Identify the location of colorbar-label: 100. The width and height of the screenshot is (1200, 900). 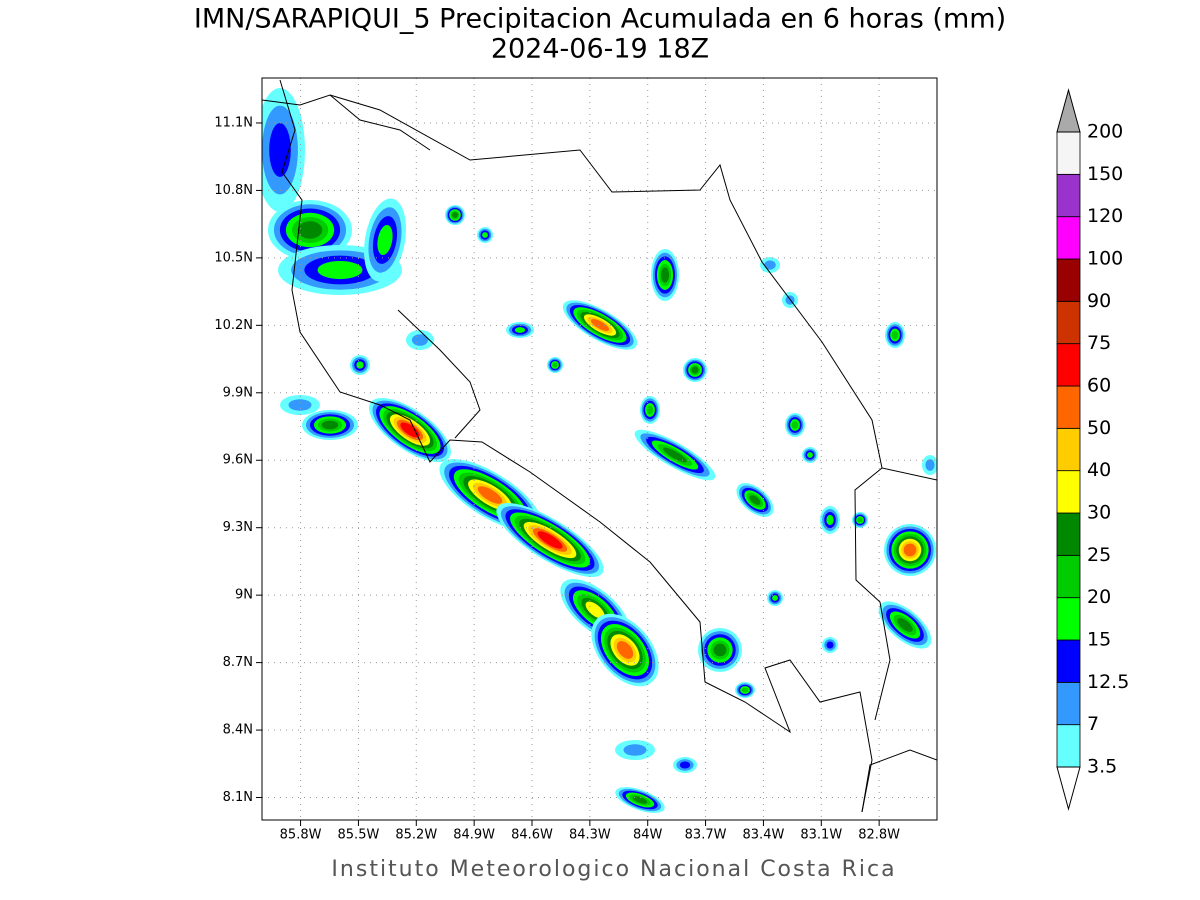
(1105, 259).